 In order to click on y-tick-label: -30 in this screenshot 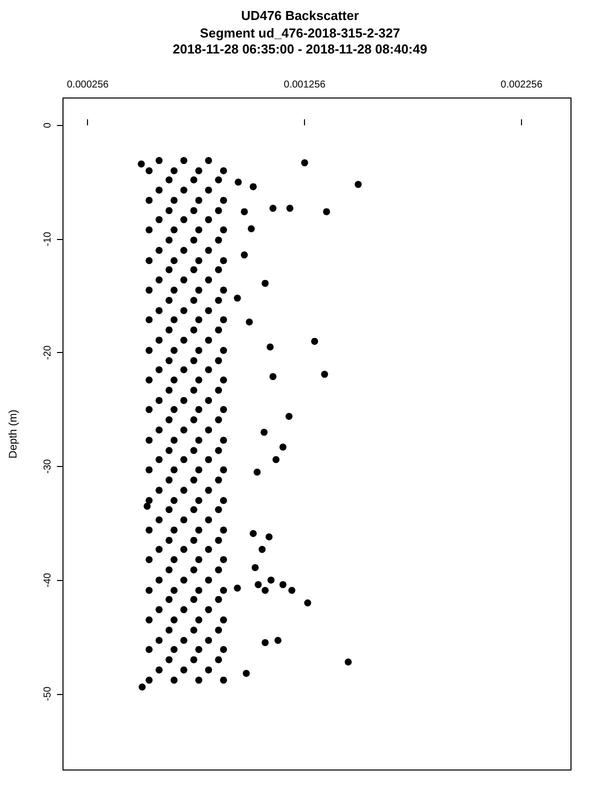, I will do `click(48, 466)`.